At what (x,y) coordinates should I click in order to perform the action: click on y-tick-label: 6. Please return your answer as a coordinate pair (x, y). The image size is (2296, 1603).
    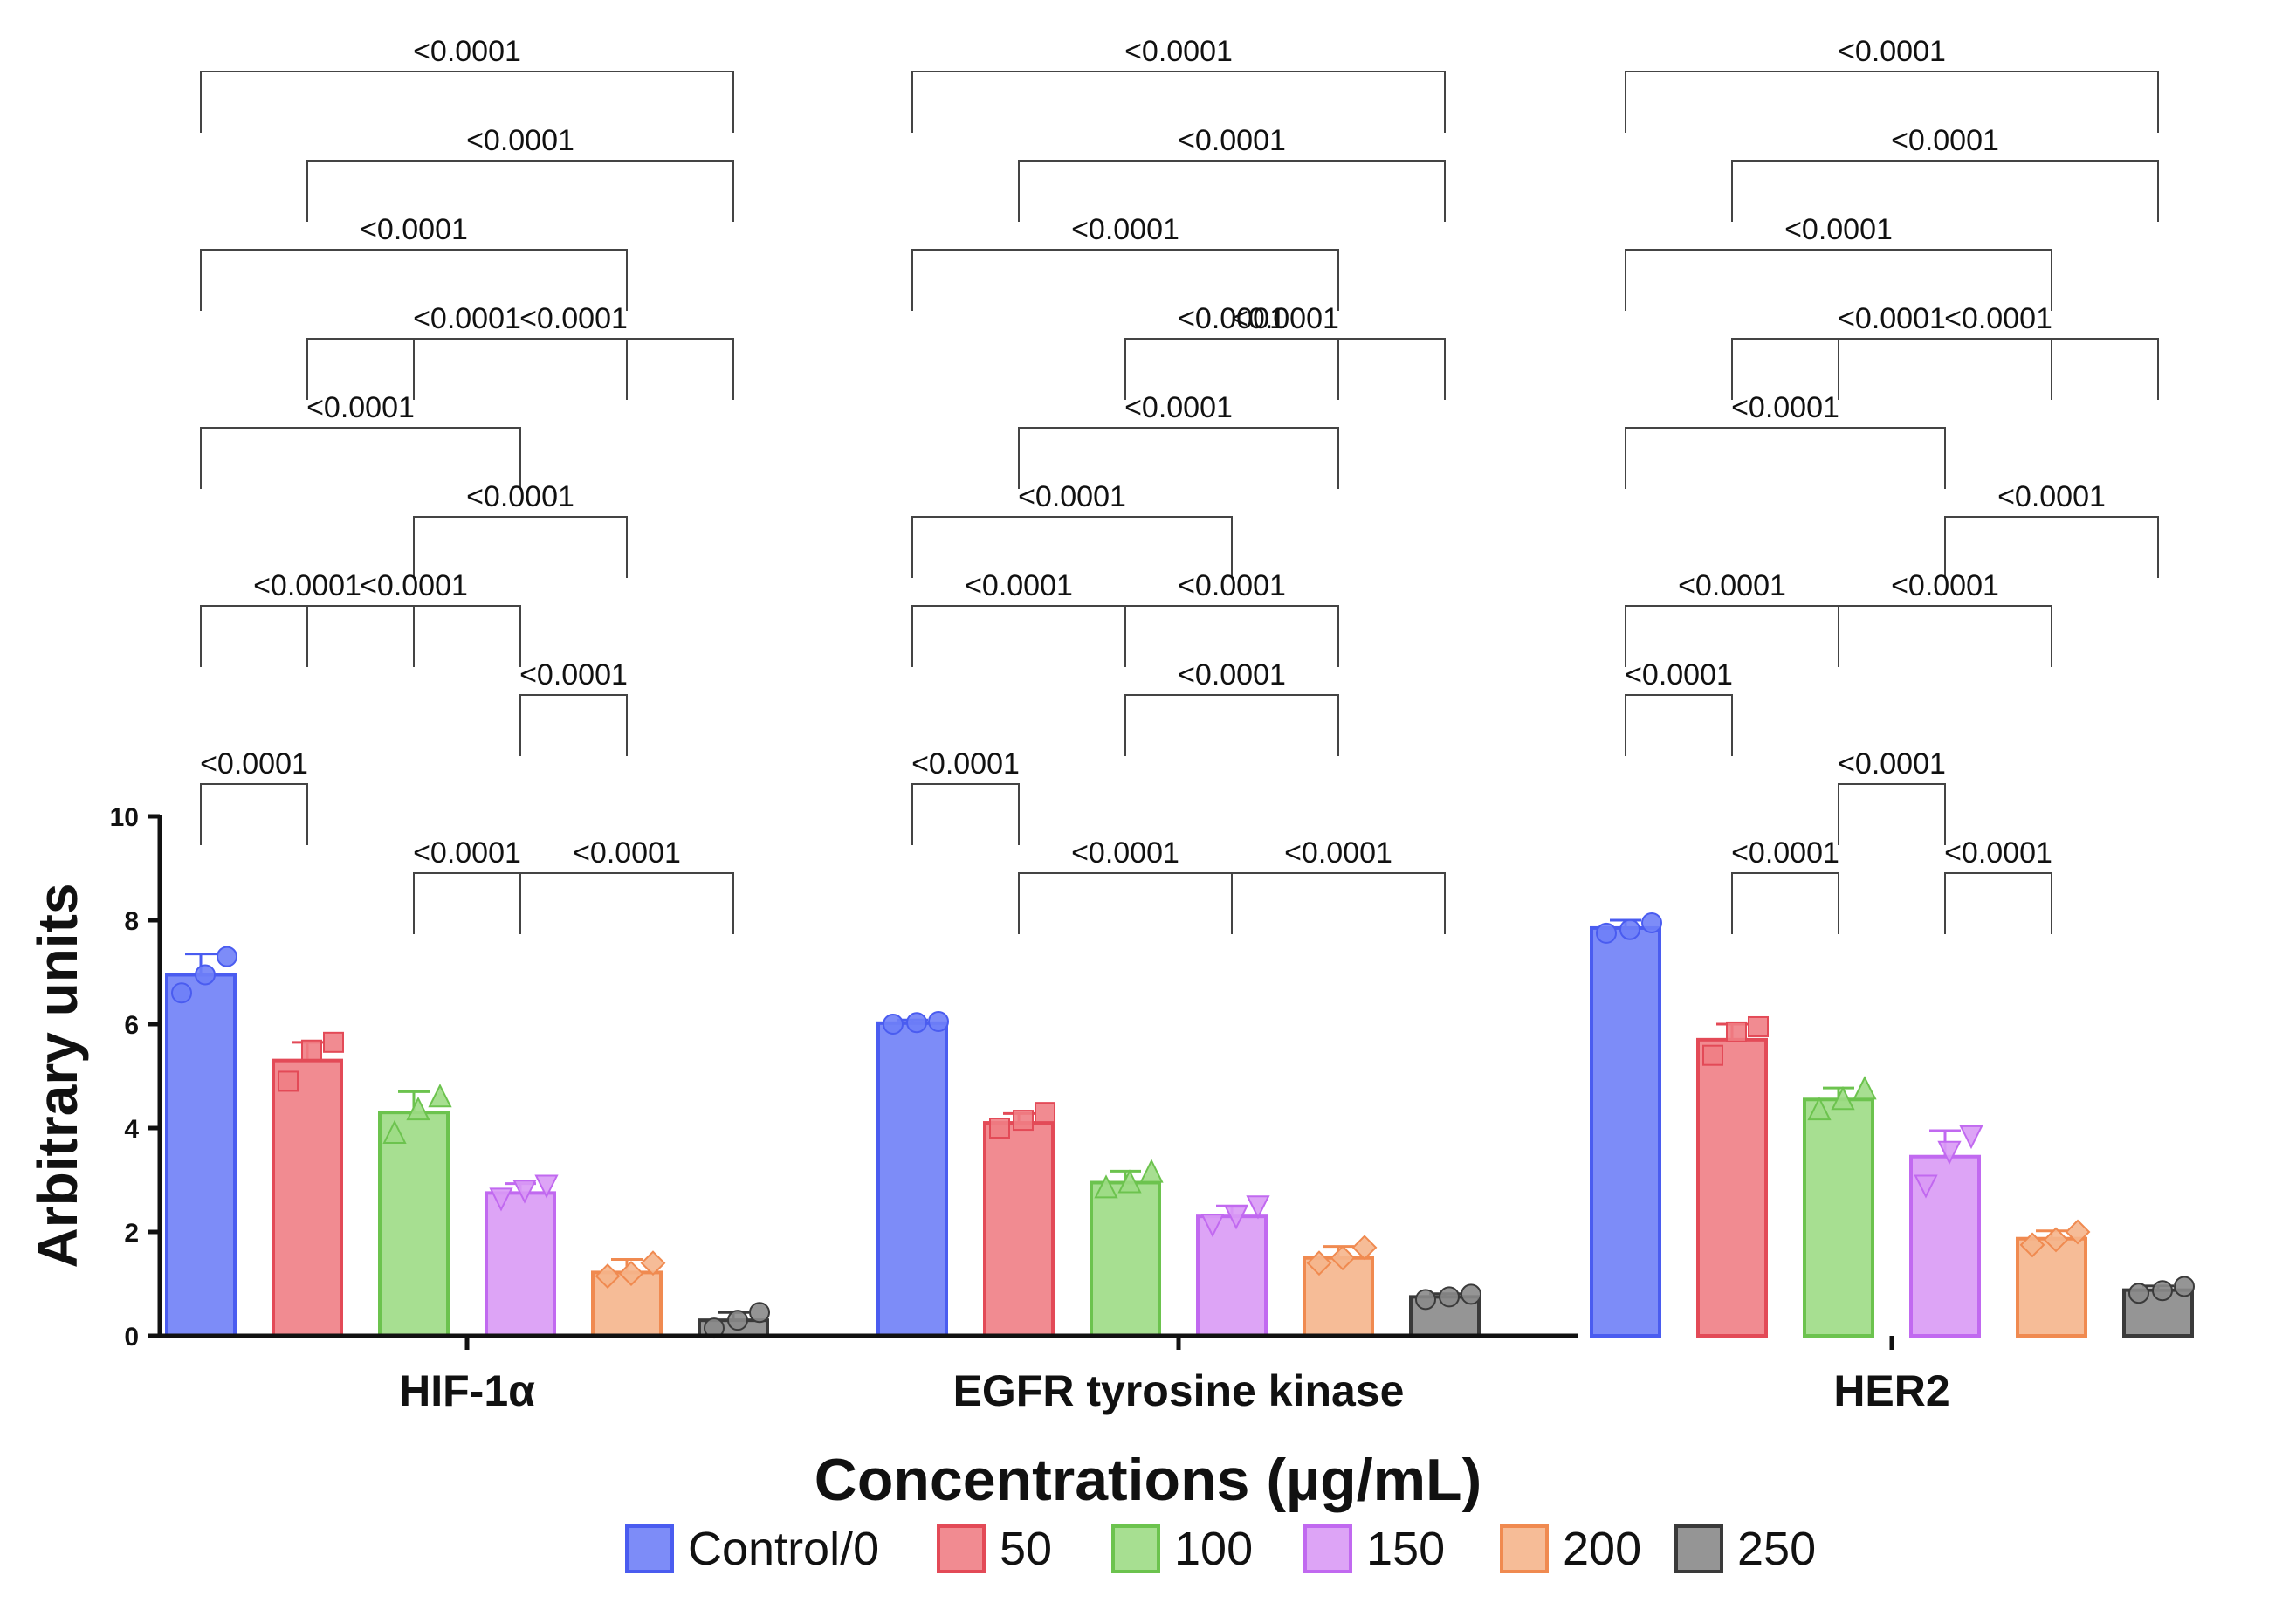
    Looking at the image, I should click on (131, 1025).